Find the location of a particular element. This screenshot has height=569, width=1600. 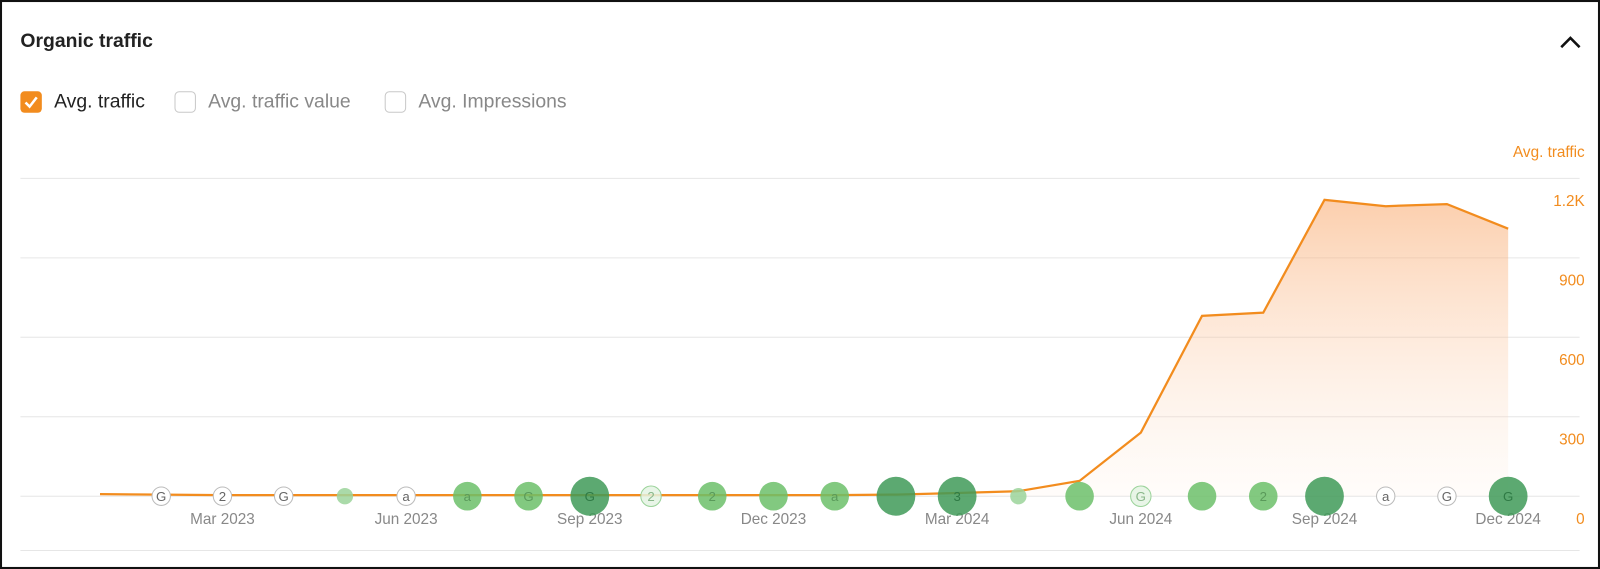

y-tick-label: 900 is located at coordinates (1572, 280).